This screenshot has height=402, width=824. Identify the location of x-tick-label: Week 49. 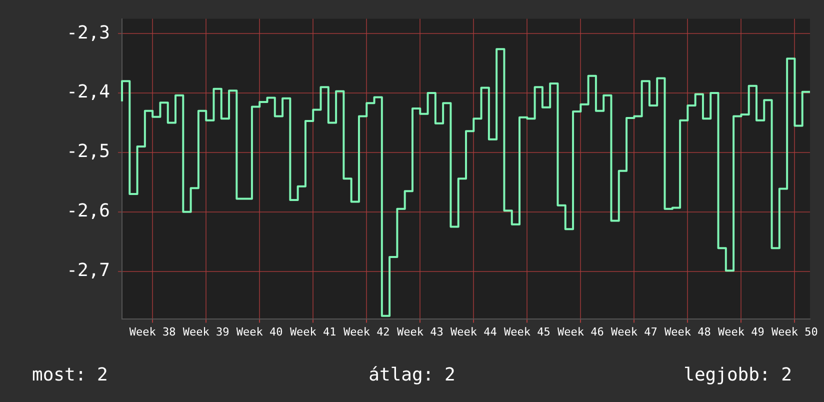
(741, 331).